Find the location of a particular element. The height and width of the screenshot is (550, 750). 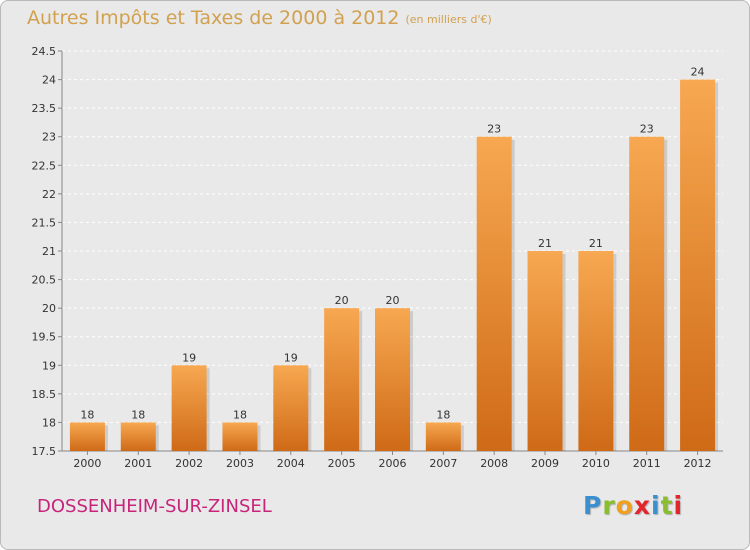

logo-letter: P is located at coordinates (593, 505).